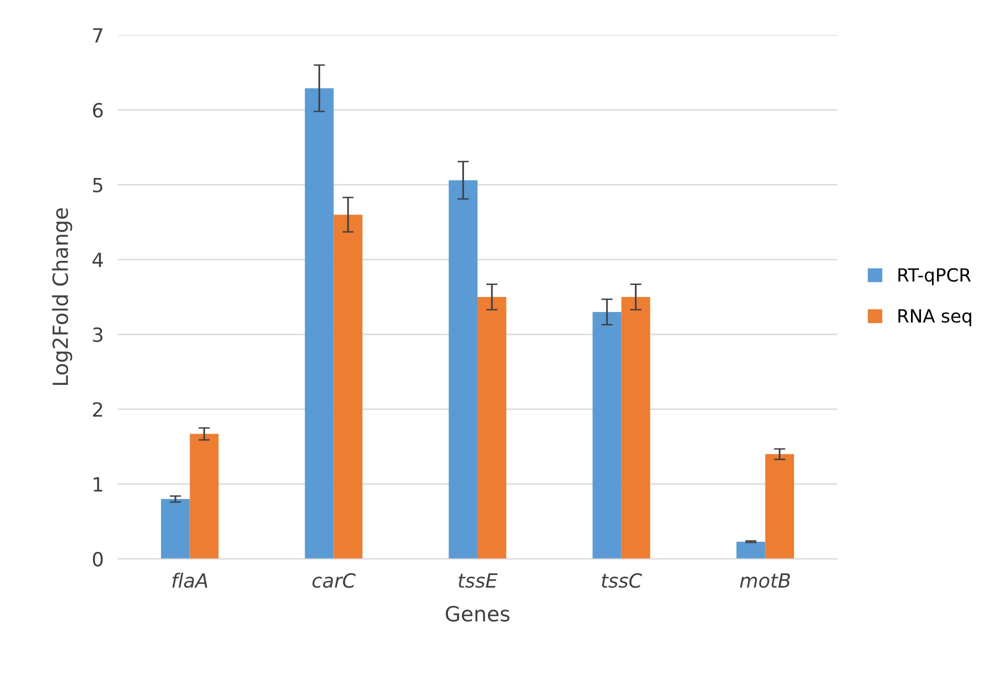  Describe the element at coordinates (765, 580) in the screenshot. I see `x-tick-label: motB` at that location.